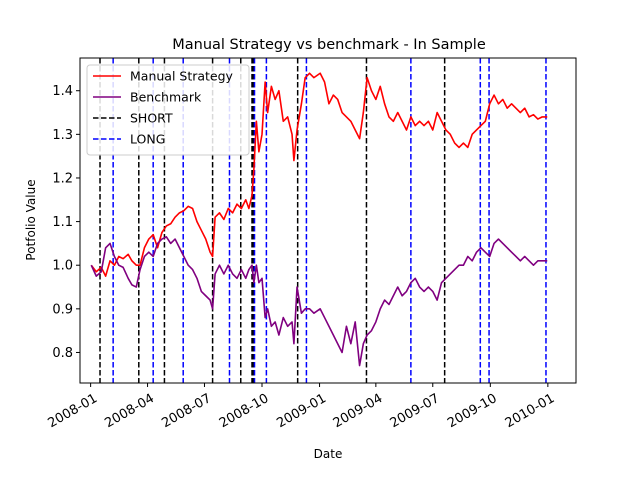  Describe the element at coordinates (62, 135) in the screenshot. I see `y-tick-label: 1.3` at that location.